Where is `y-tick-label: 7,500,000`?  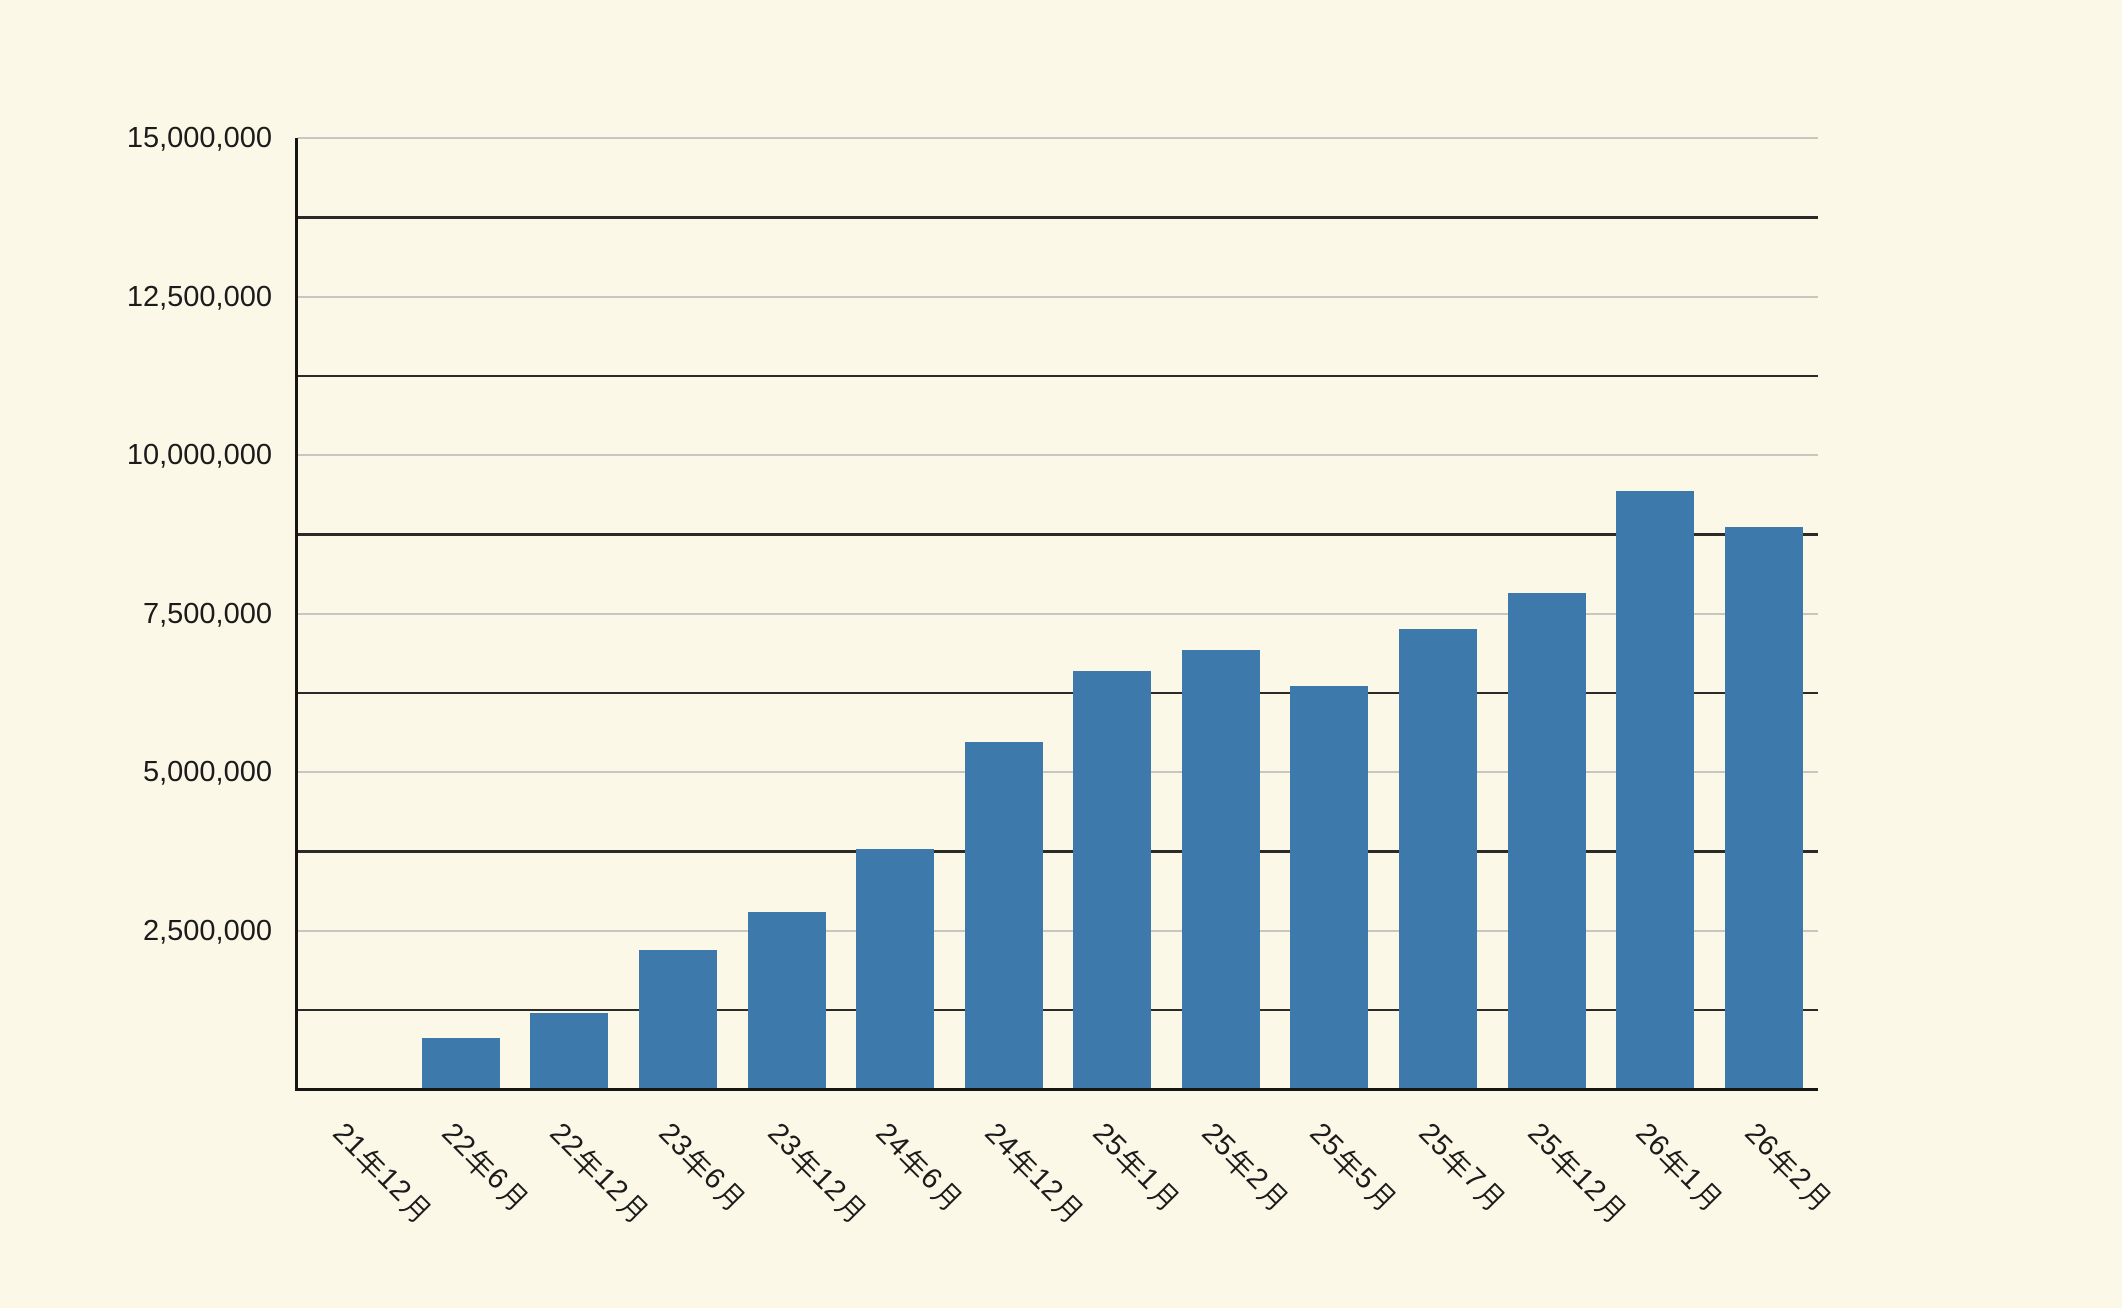
y-tick-label: 7,500,000 is located at coordinates (207, 613).